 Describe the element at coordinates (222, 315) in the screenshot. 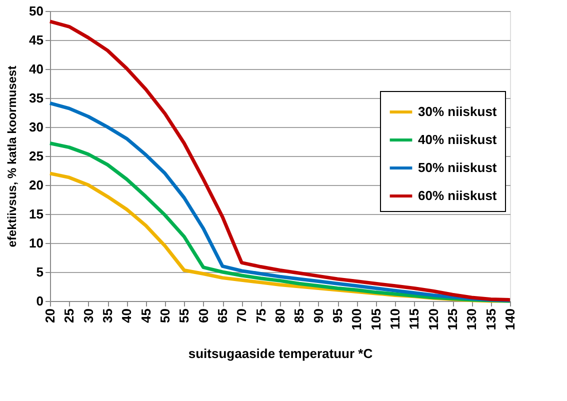

I see `x-tick-label: 65` at that location.